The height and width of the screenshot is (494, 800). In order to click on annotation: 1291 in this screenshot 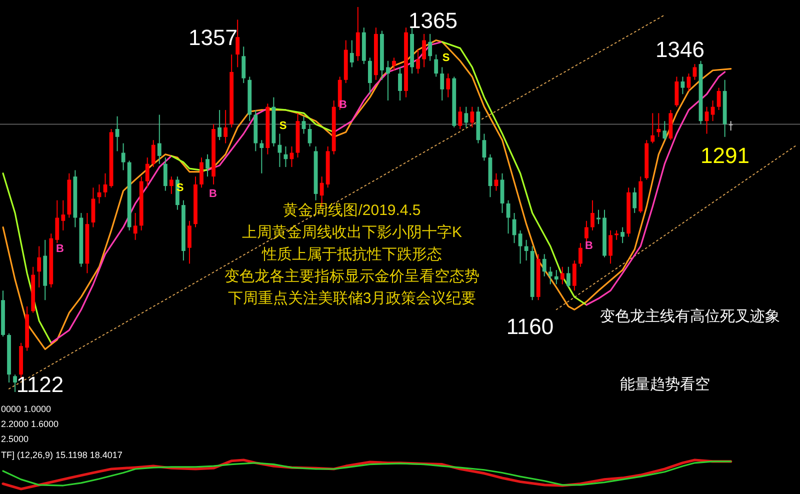, I will do `click(725, 155)`.